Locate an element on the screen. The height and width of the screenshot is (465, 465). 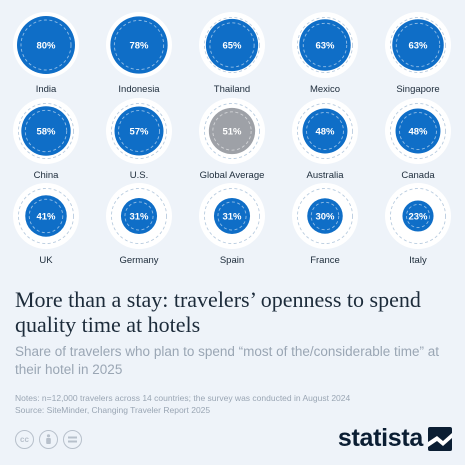
brand-name: statista is located at coordinates (380, 438).